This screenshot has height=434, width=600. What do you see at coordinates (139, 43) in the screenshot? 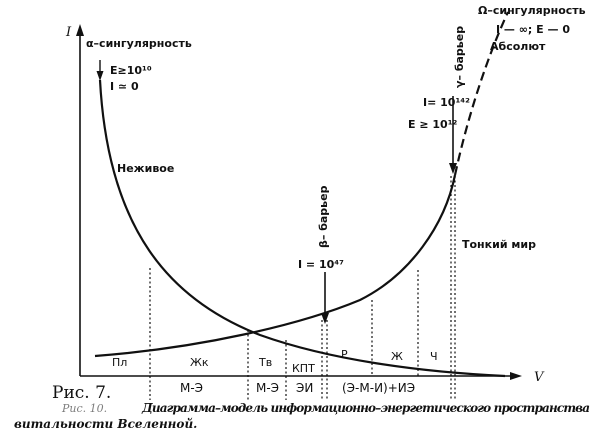
I see `alpha-singularity-title: α–сингулярность` at bounding box center [139, 43].